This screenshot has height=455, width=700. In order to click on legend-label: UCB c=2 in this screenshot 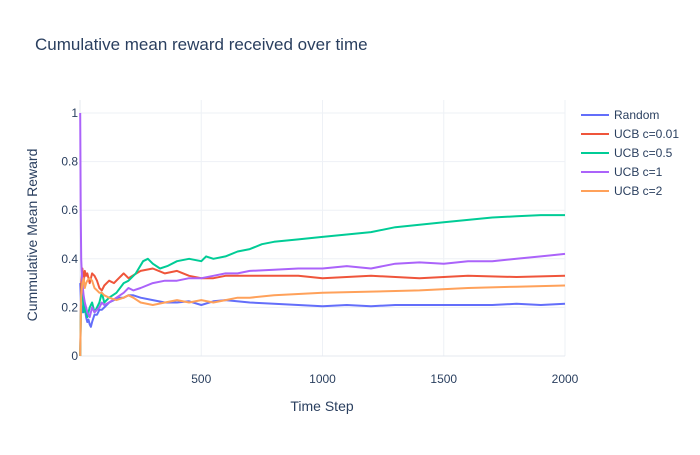, I will do `click(638, 191)`.